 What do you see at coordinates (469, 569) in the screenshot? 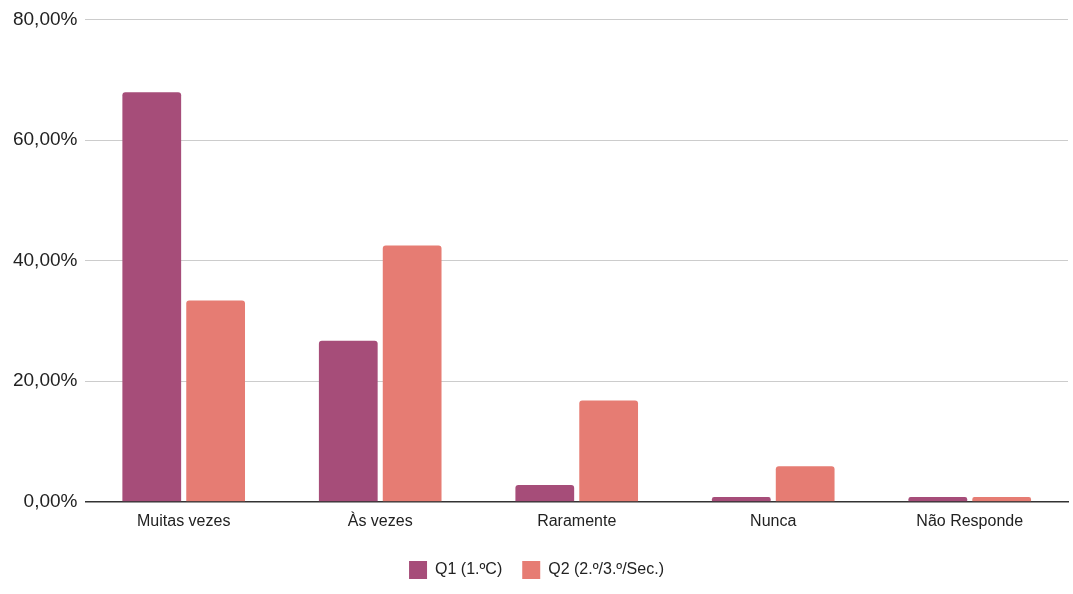
I see `legend-label: Q1 (1.ºC)` at bounding box center [469, 569].